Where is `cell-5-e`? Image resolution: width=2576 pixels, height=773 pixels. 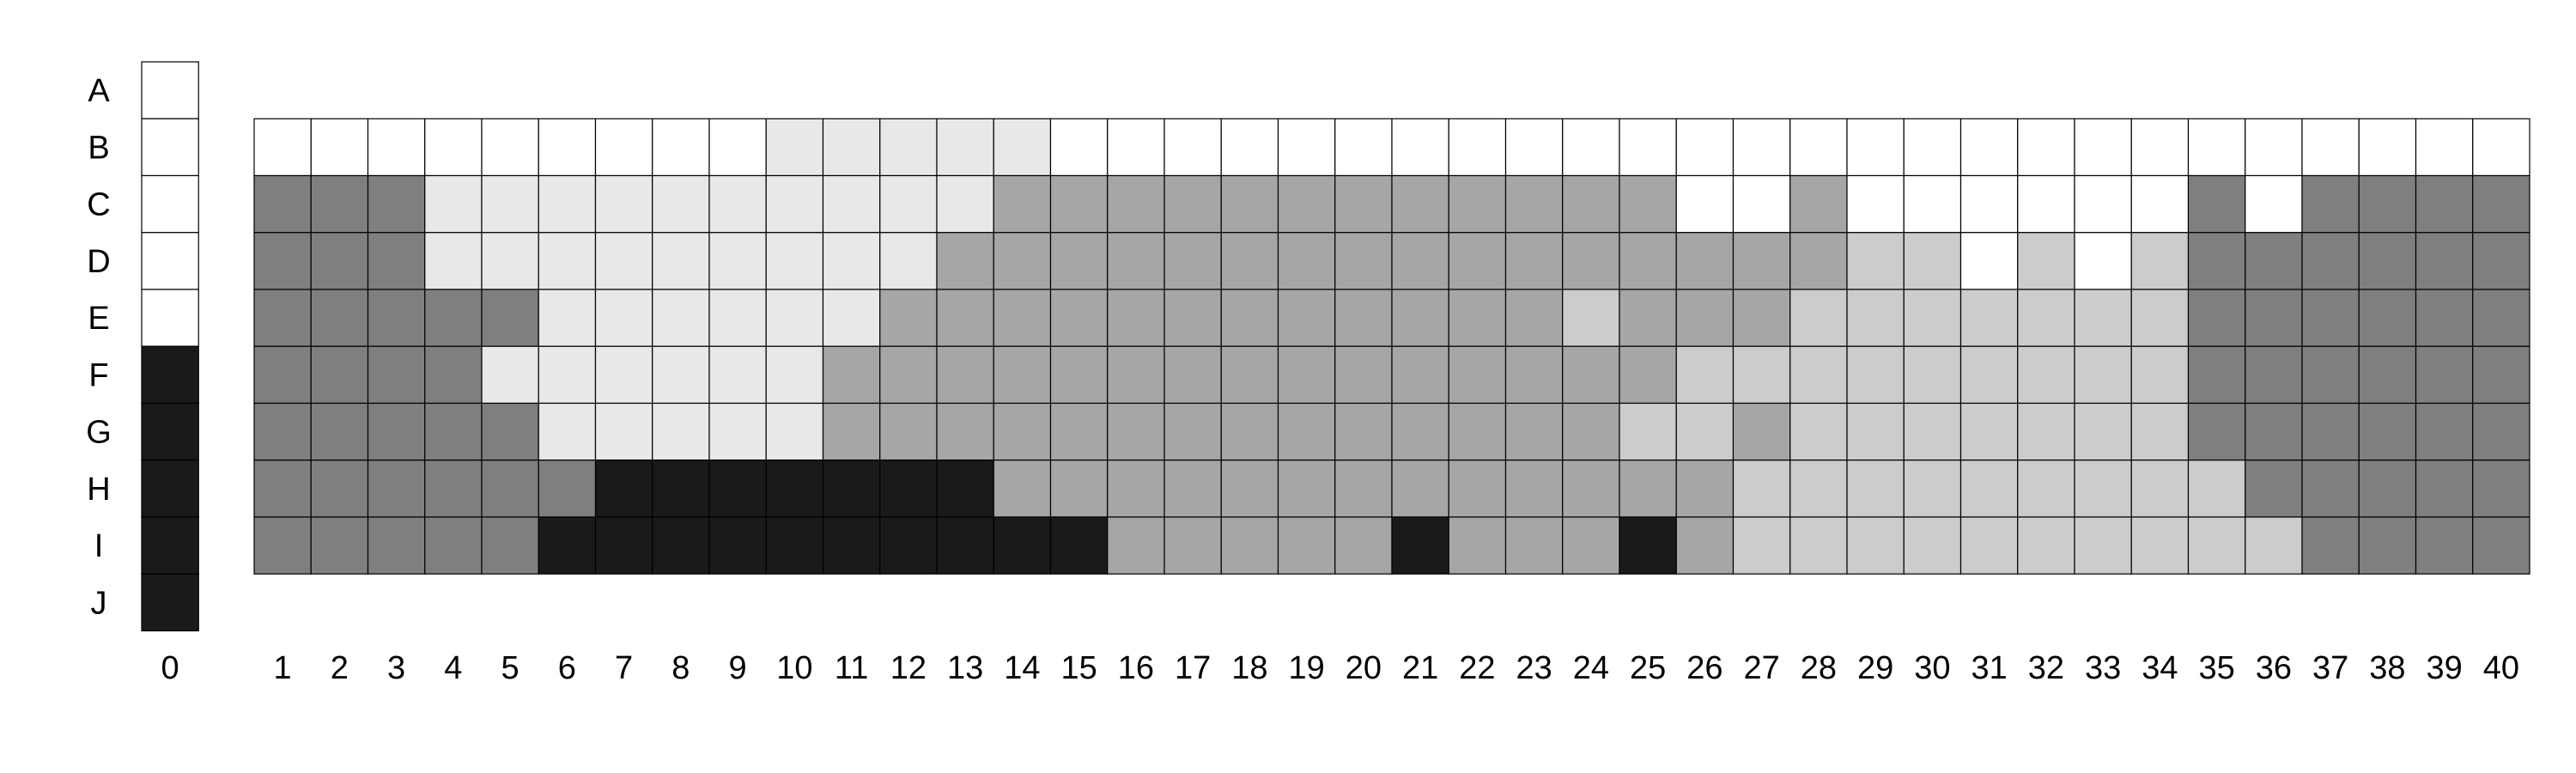
cell-5-e is located at coordinates (510, 318).